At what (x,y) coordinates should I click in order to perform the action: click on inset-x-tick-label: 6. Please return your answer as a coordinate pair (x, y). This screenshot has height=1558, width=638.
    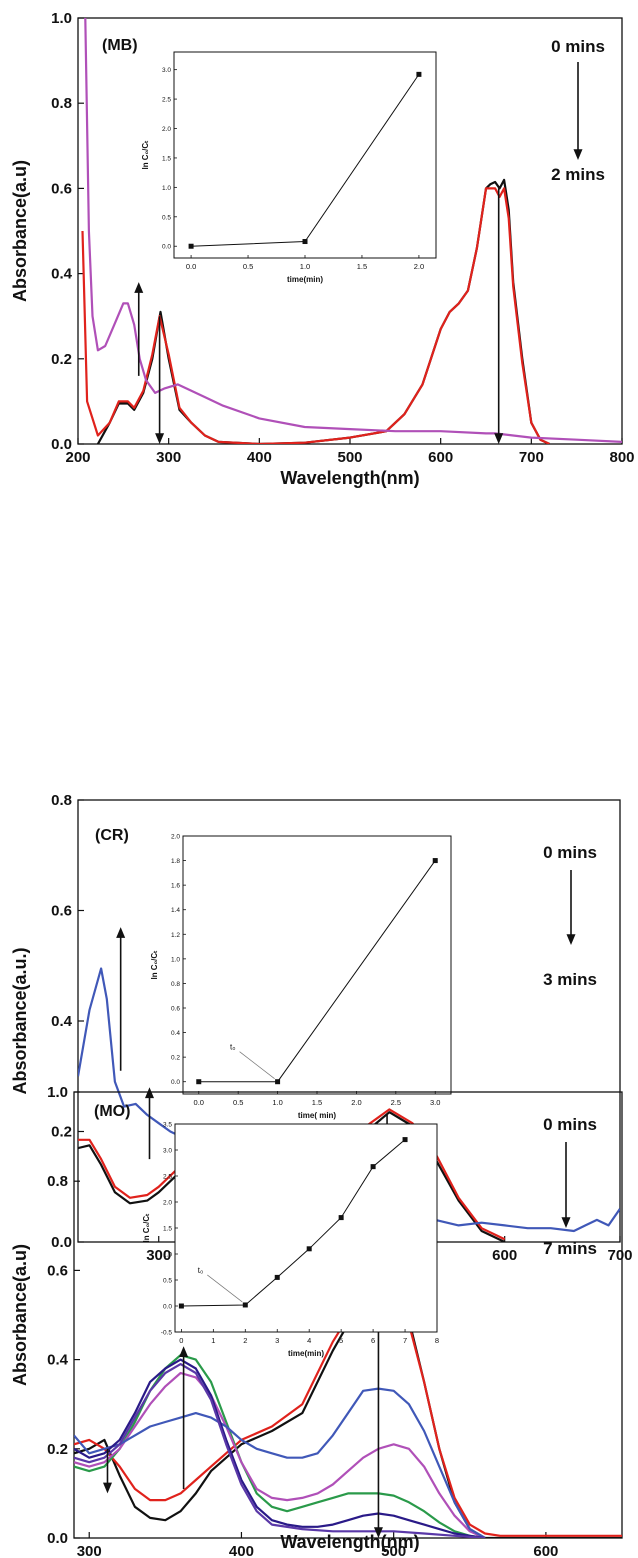
    Looking at the image, I should click on (373, 1340).